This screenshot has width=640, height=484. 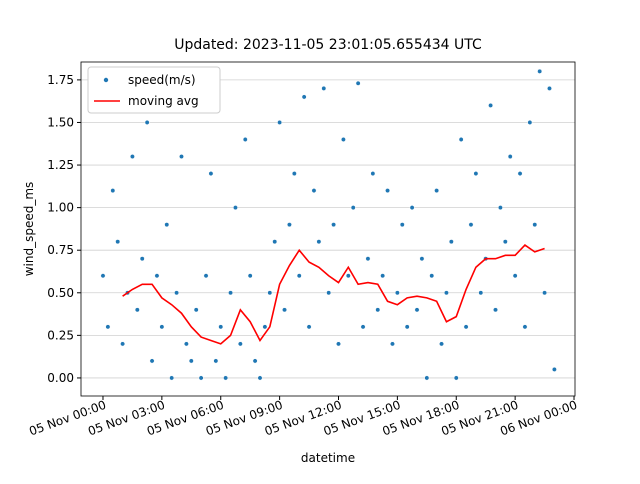 What do you see at coordinates (333, 294) in the screenshot?
I see `moving-avg-line` at bounding box center [333, 294].